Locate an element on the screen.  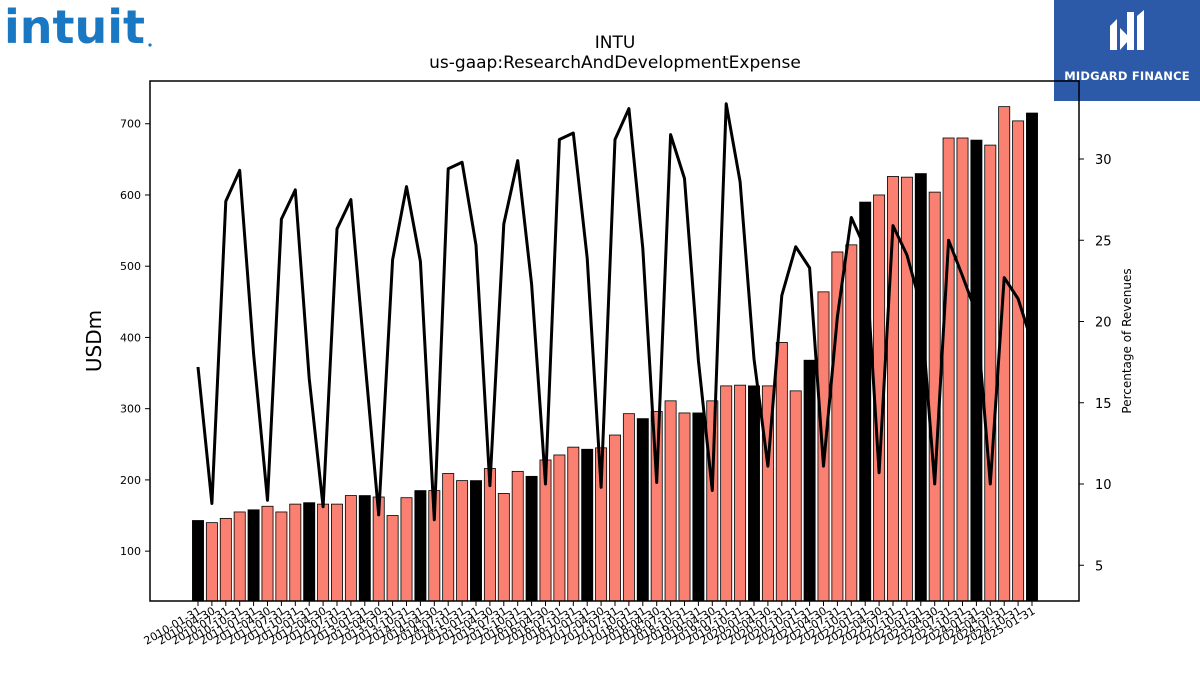
y2-tick-label: 20 is located at coordinates (1103, 323).